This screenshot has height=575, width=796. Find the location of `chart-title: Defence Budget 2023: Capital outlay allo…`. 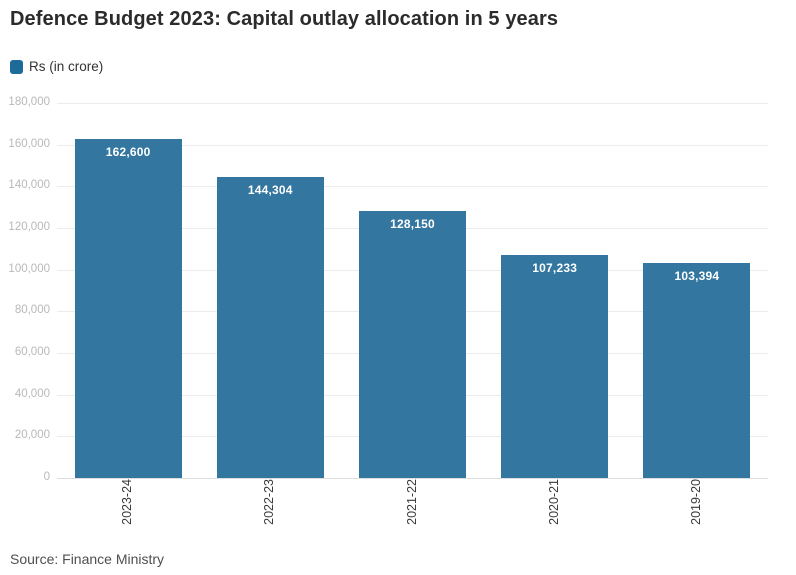

chart-title: Defence Budget 2023: Capital outlay allo… is located at coordinates (284, 19).